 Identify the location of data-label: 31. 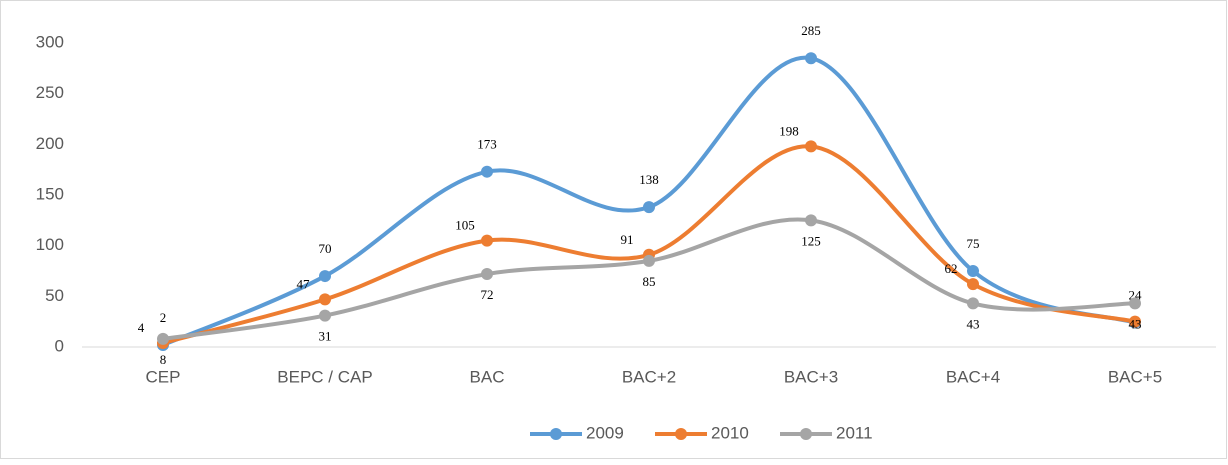
(325, 336).